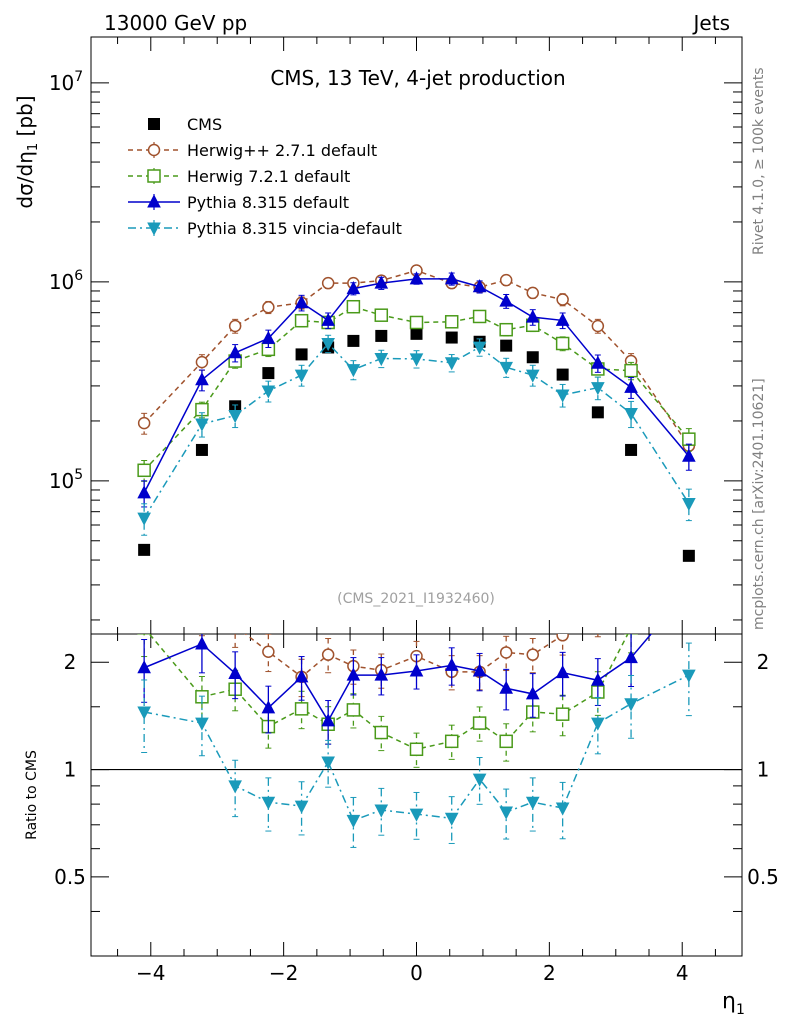 The height and width of the screenshot is (1024, 786). Describe the element at coordinates (729, 1001) in the screenshot. I see `x-axis-label-main: η` at that location.